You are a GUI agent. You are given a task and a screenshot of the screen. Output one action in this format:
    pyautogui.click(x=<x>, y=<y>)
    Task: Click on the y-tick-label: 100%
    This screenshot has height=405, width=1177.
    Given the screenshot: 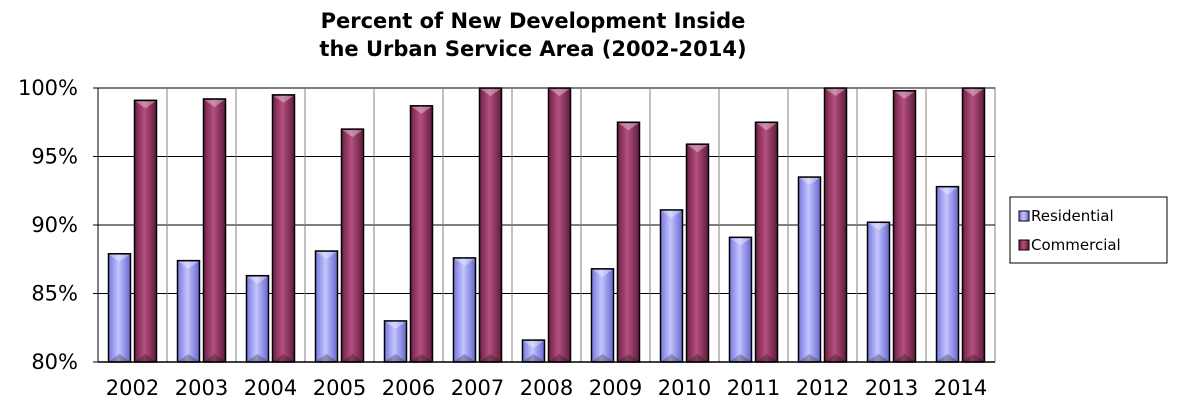 What is the action you would take?
    pyautogui.click(x=48, y=88)
    